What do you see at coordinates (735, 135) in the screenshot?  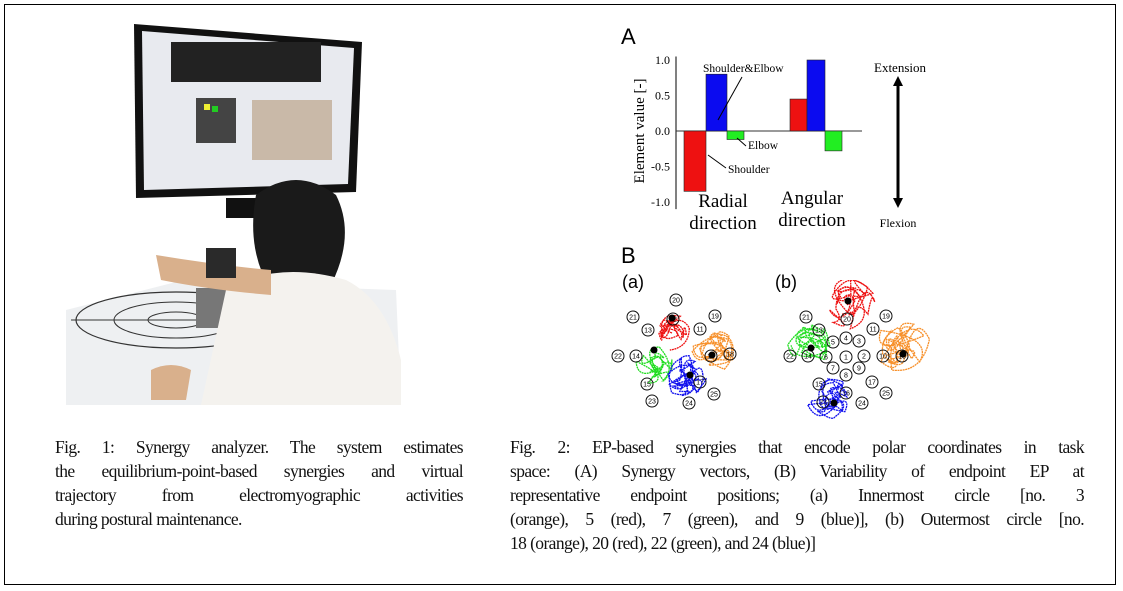 I see `bar-elbow` at bounding box center [735, 135].